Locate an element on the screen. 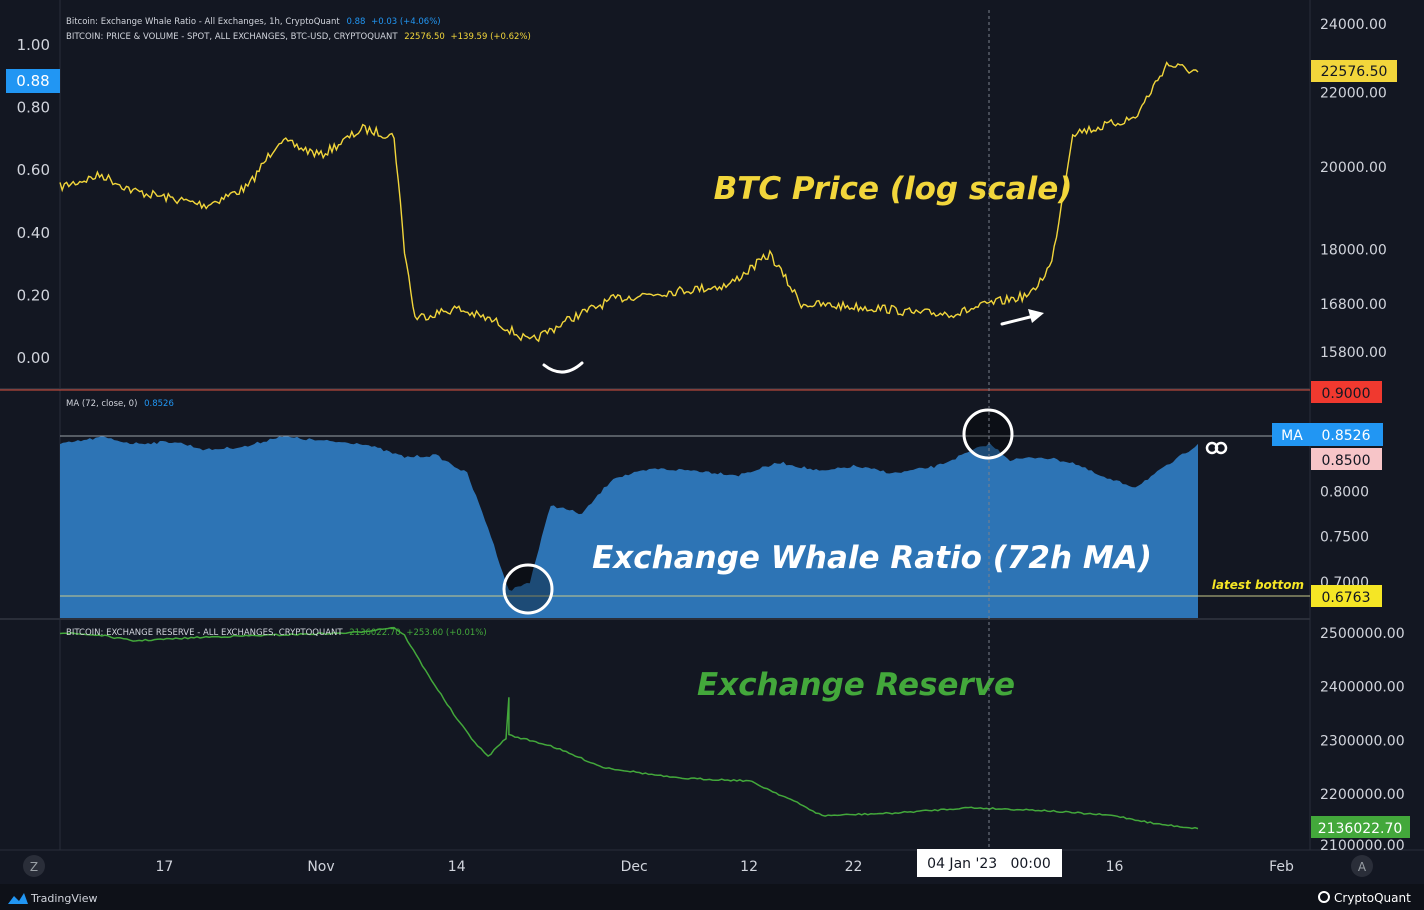 The height and width of the screenshot is (910, 1424). whale-axis-tick: 0.7500 is located at coordinates (1344, 538).